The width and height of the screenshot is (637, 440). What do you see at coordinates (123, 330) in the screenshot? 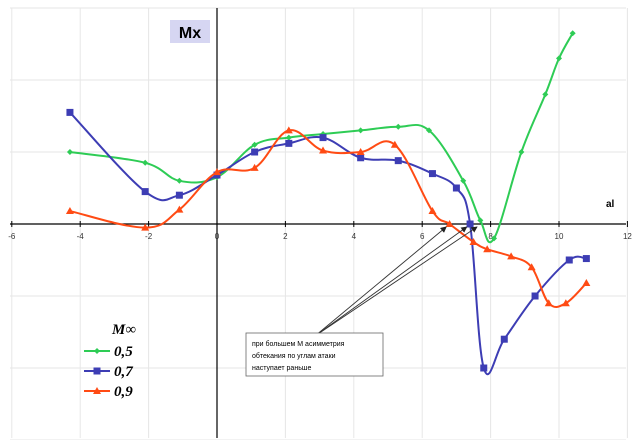
I see `legend-title: M∞` at bounding box center [123, 330].